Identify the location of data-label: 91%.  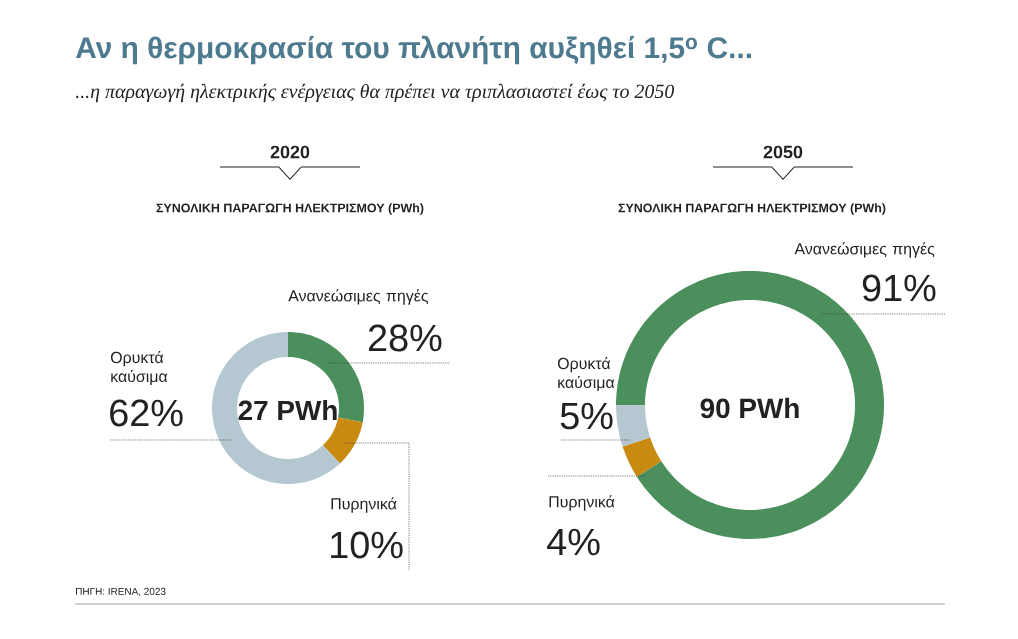
(899, 288).